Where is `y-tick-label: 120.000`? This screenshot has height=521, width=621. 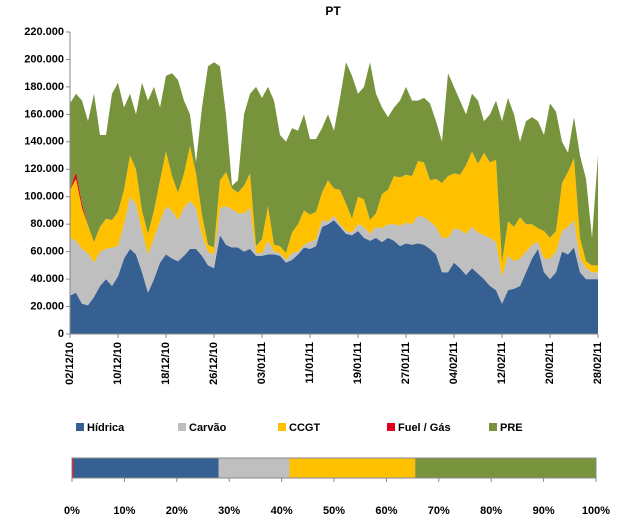
y-tick-label: 120.000 is located at coordinates (44, 169).